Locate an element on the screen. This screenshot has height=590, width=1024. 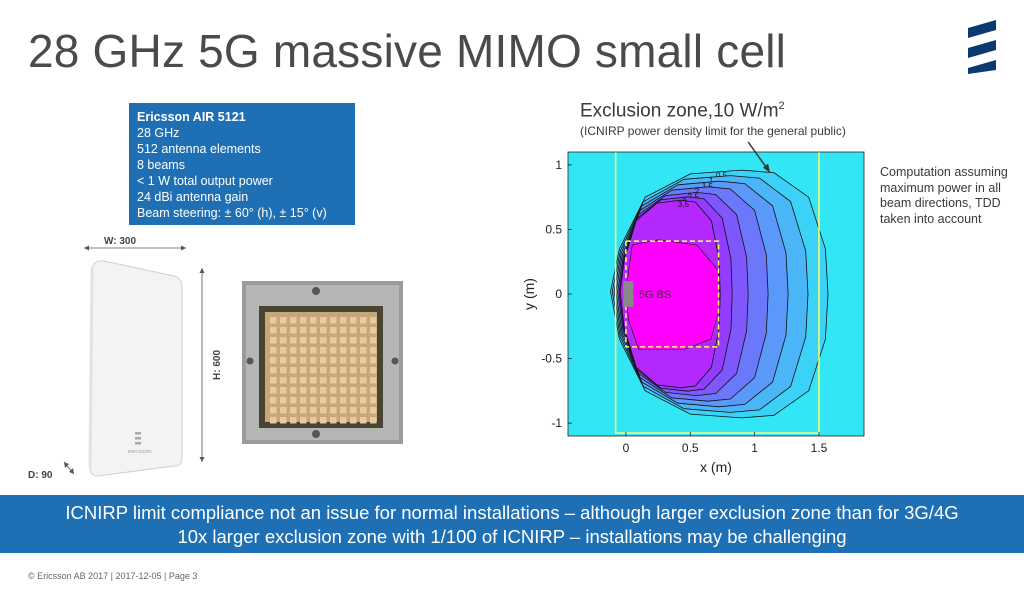
y-tick-label: 1 is located at coordinates (558, 165).